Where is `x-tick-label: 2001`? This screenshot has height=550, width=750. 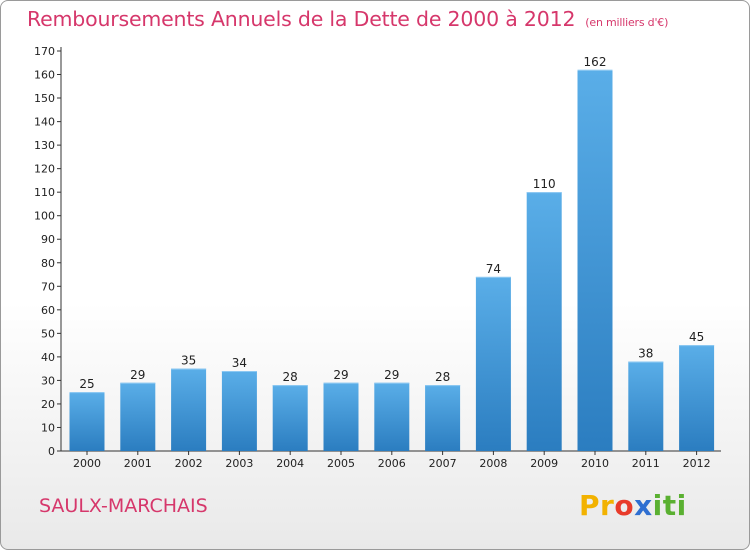
x-tick-label: 2001 is located at coordinates (138, 463).